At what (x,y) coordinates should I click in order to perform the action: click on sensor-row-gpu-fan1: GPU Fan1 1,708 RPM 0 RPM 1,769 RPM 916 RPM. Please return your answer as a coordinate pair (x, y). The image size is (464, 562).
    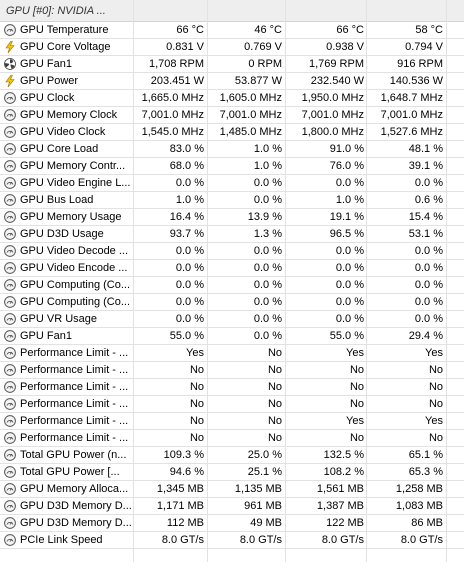
    Looking at the image, I should click on (232, 64).